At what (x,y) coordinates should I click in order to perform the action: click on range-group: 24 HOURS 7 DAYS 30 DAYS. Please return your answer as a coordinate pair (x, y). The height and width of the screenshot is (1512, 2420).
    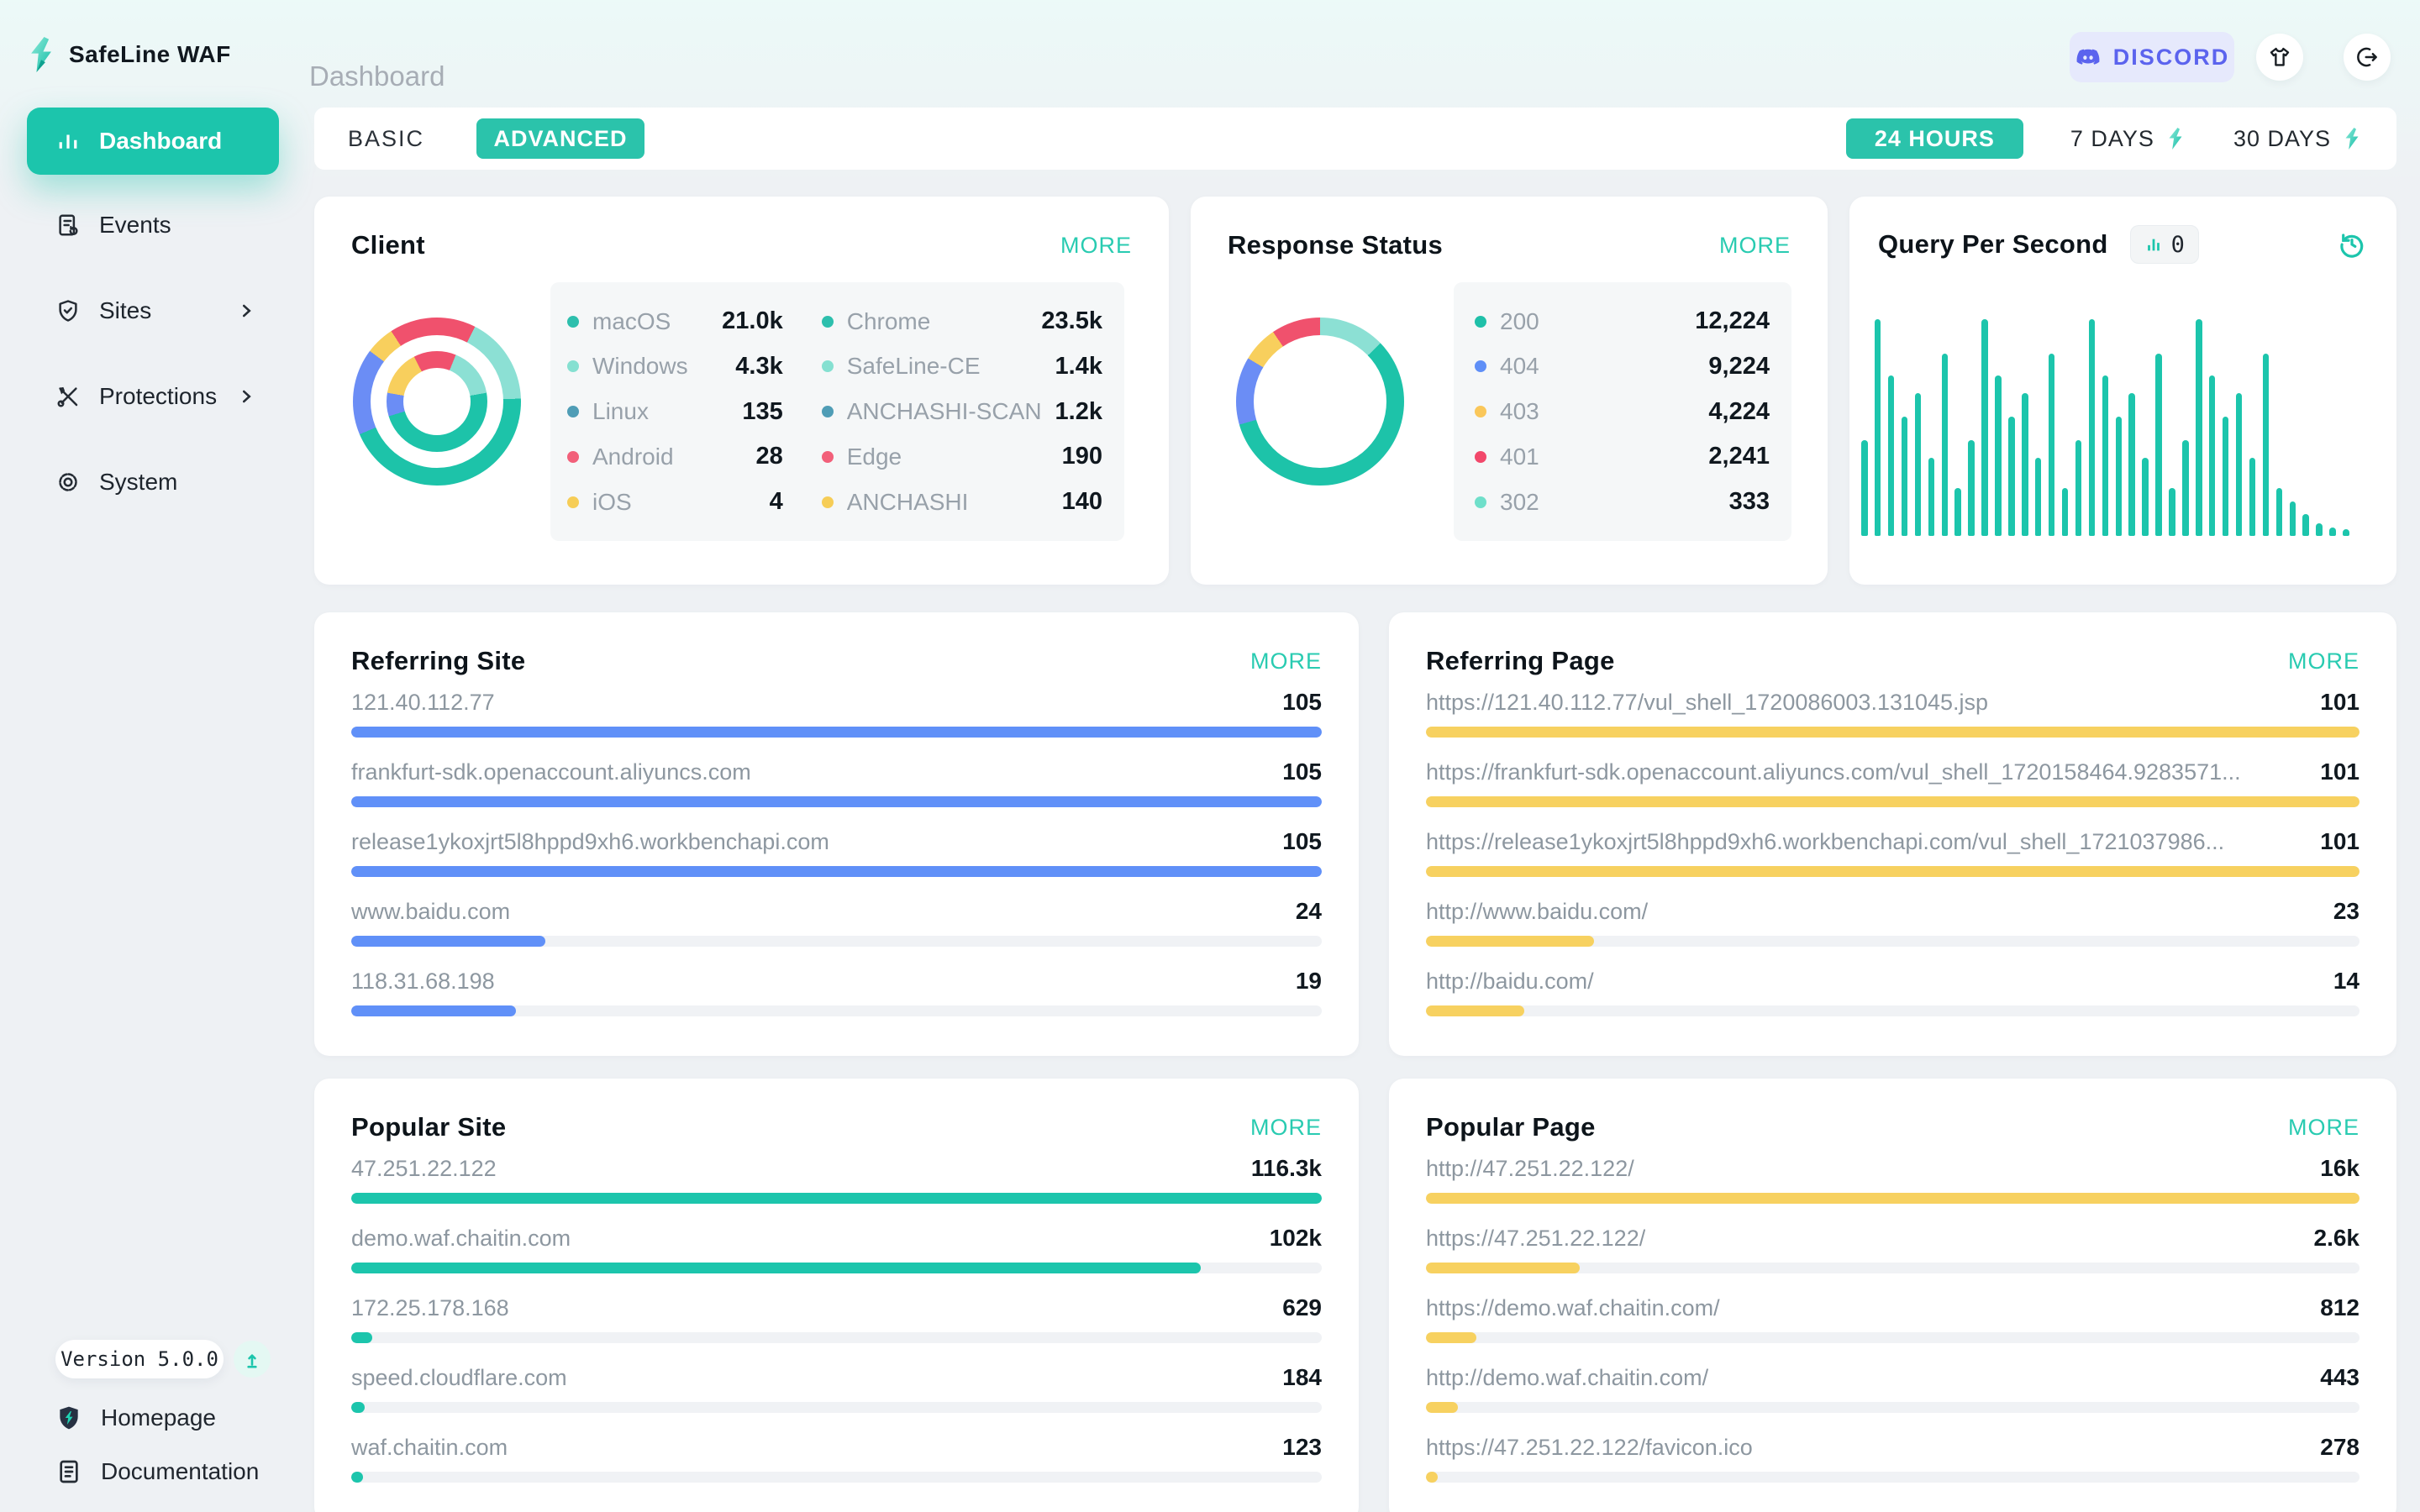
    Looking at the image, I should click on (2104, 138).